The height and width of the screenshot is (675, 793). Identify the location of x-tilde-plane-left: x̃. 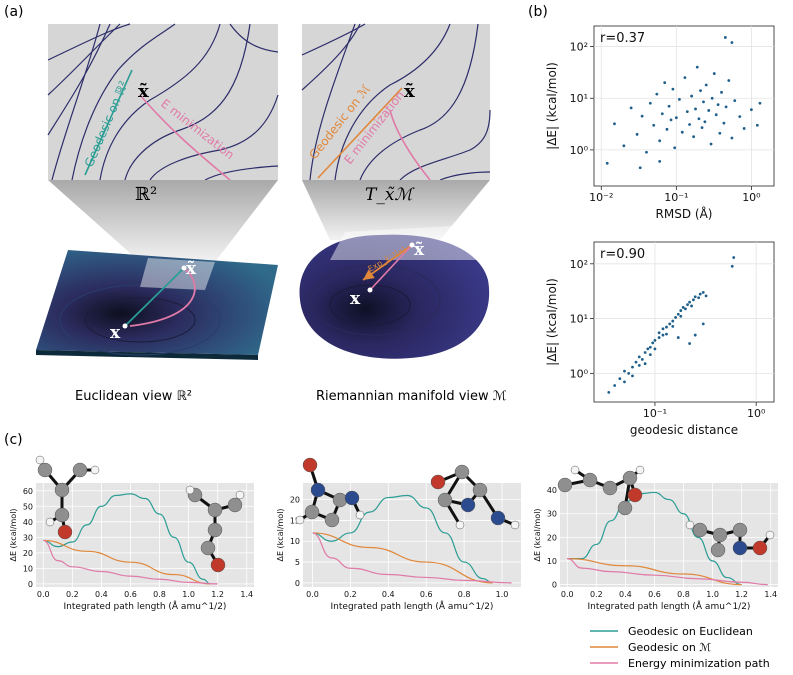
(191, 269).